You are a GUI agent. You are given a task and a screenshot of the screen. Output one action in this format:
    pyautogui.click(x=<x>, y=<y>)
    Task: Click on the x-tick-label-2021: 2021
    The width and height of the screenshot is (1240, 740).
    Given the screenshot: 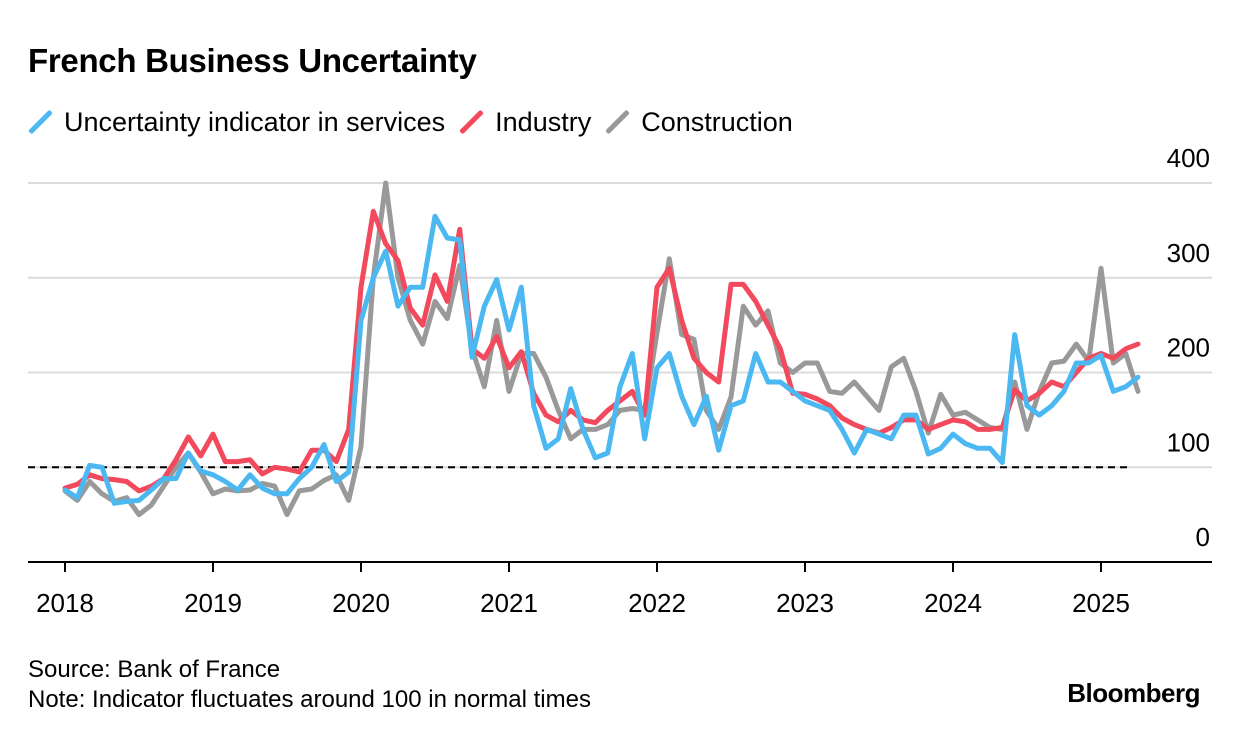 What is the action you would take?
    pyautogui.click(x=509, y=603)
    